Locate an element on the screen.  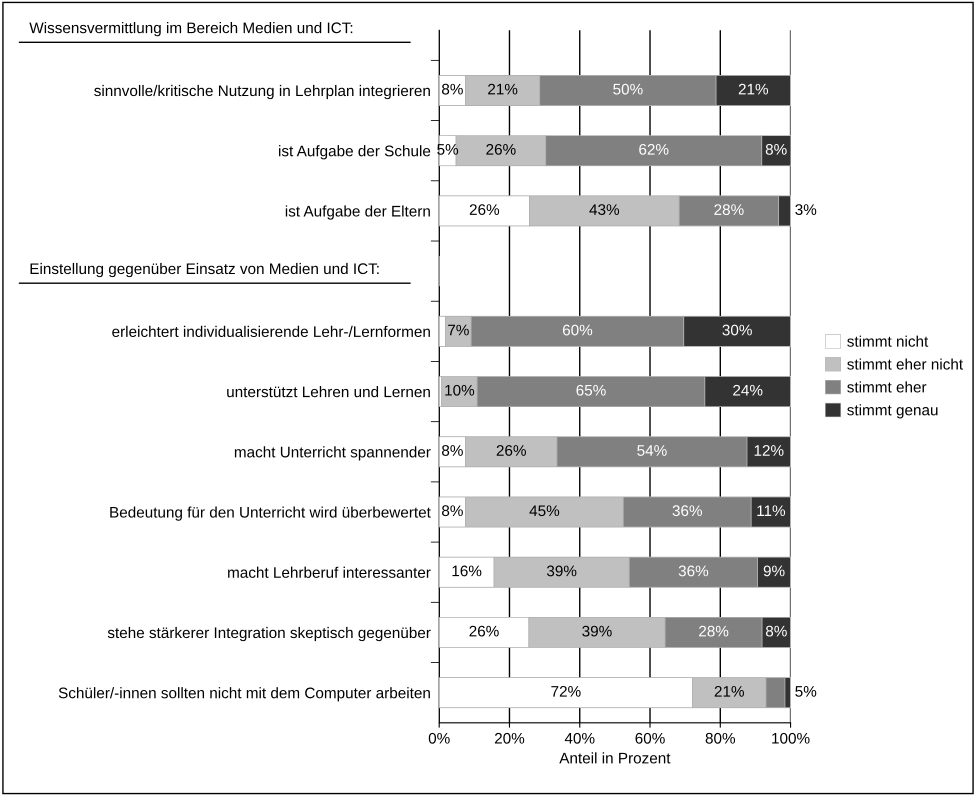
y-tick-label: macht Unterricht spannender is located at coordinates (332, 453).